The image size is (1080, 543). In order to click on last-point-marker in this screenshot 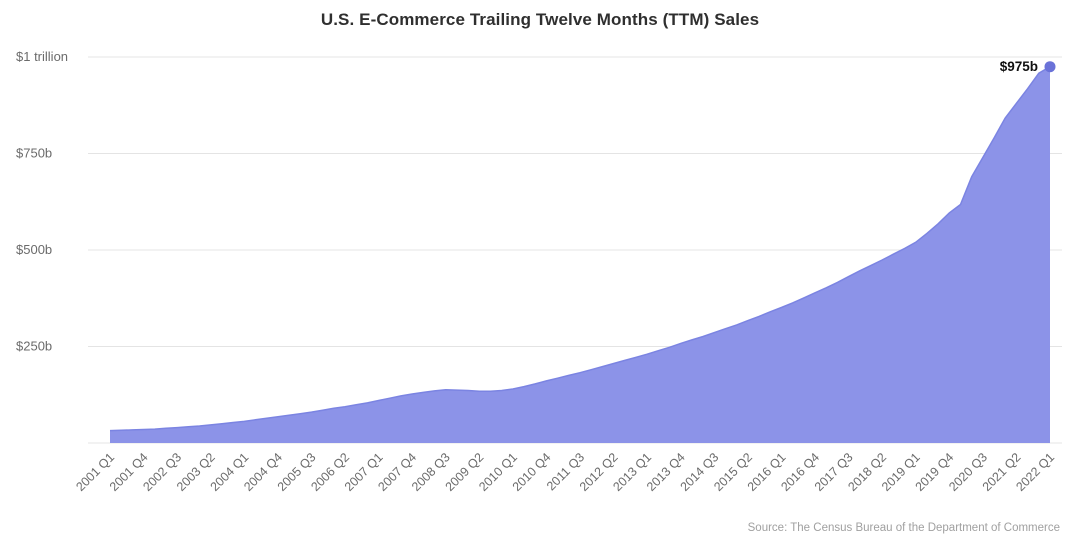, I will do `click(1050, 67)`.